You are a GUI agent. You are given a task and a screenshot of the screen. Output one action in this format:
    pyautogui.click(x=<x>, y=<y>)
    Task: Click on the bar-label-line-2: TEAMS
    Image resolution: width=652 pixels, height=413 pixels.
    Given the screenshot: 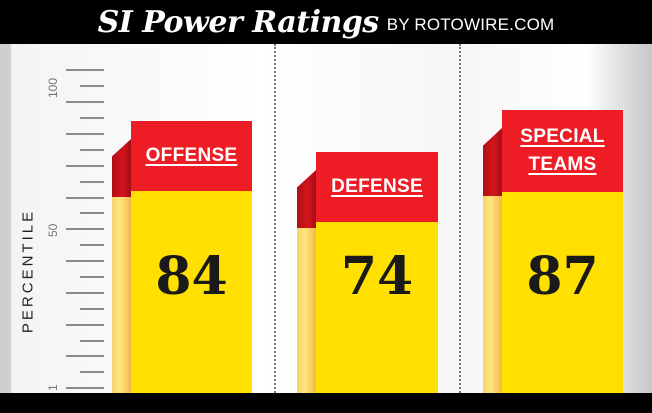 What is the action you would take?
    pyautogui.click(x=562, y=164)
    